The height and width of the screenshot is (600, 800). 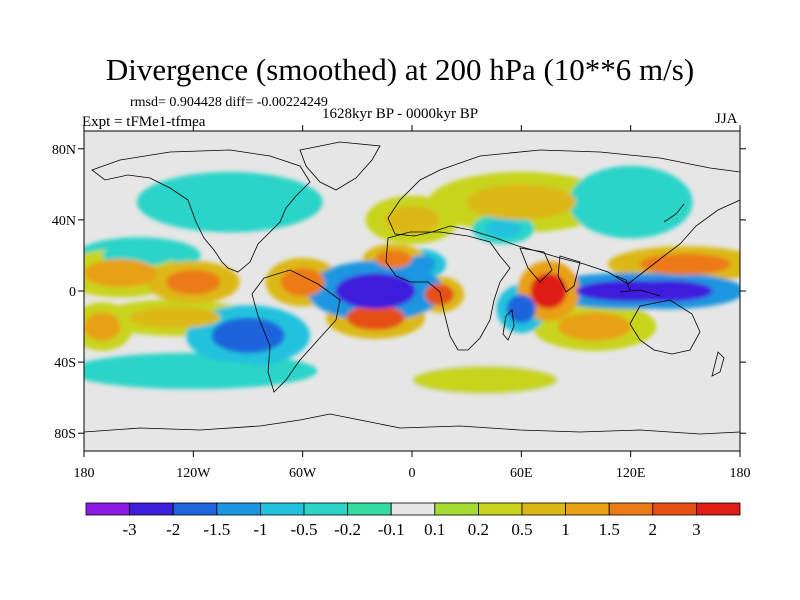 What do you see at coordinates (478, 529) in the screenshot?
I see `colorbar-label: 0.2` at bounding box center [478, 529].